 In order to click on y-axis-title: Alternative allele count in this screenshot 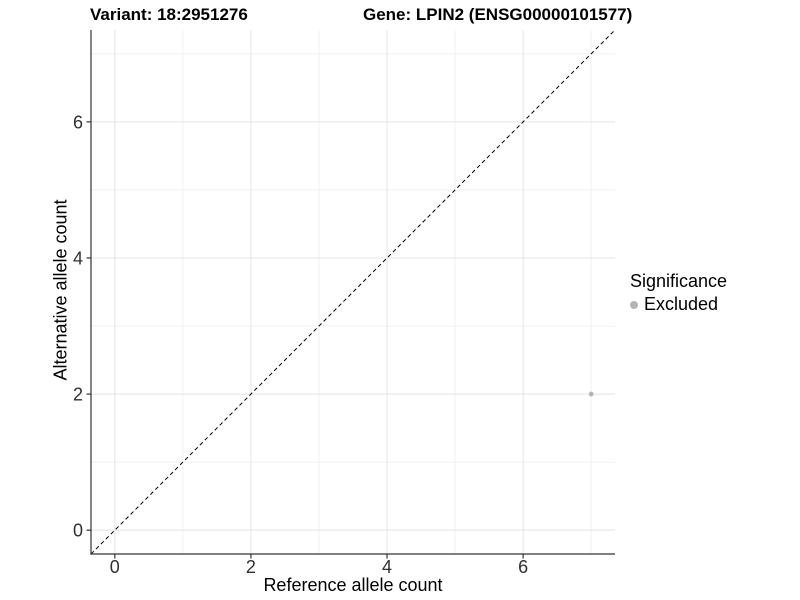, I will do `click(60, 290)`.